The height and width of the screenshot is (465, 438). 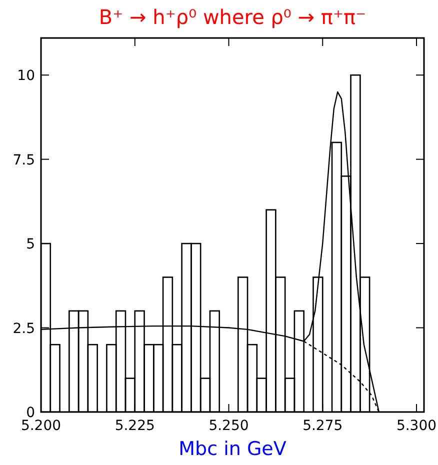 I want to click on y-tick-label: 0, so click(x=30, y=413).